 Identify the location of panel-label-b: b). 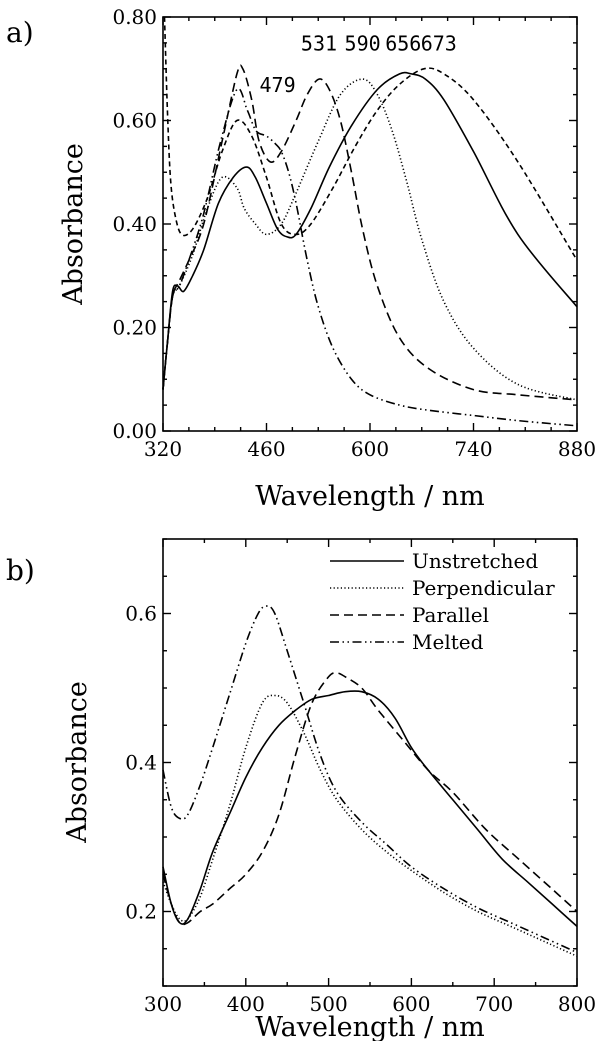
(20, 570).